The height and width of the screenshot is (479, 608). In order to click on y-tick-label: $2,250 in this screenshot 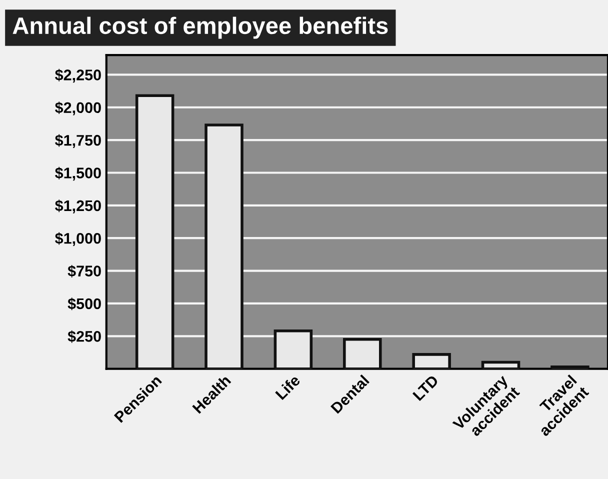, I will do `click(78, 75)`.